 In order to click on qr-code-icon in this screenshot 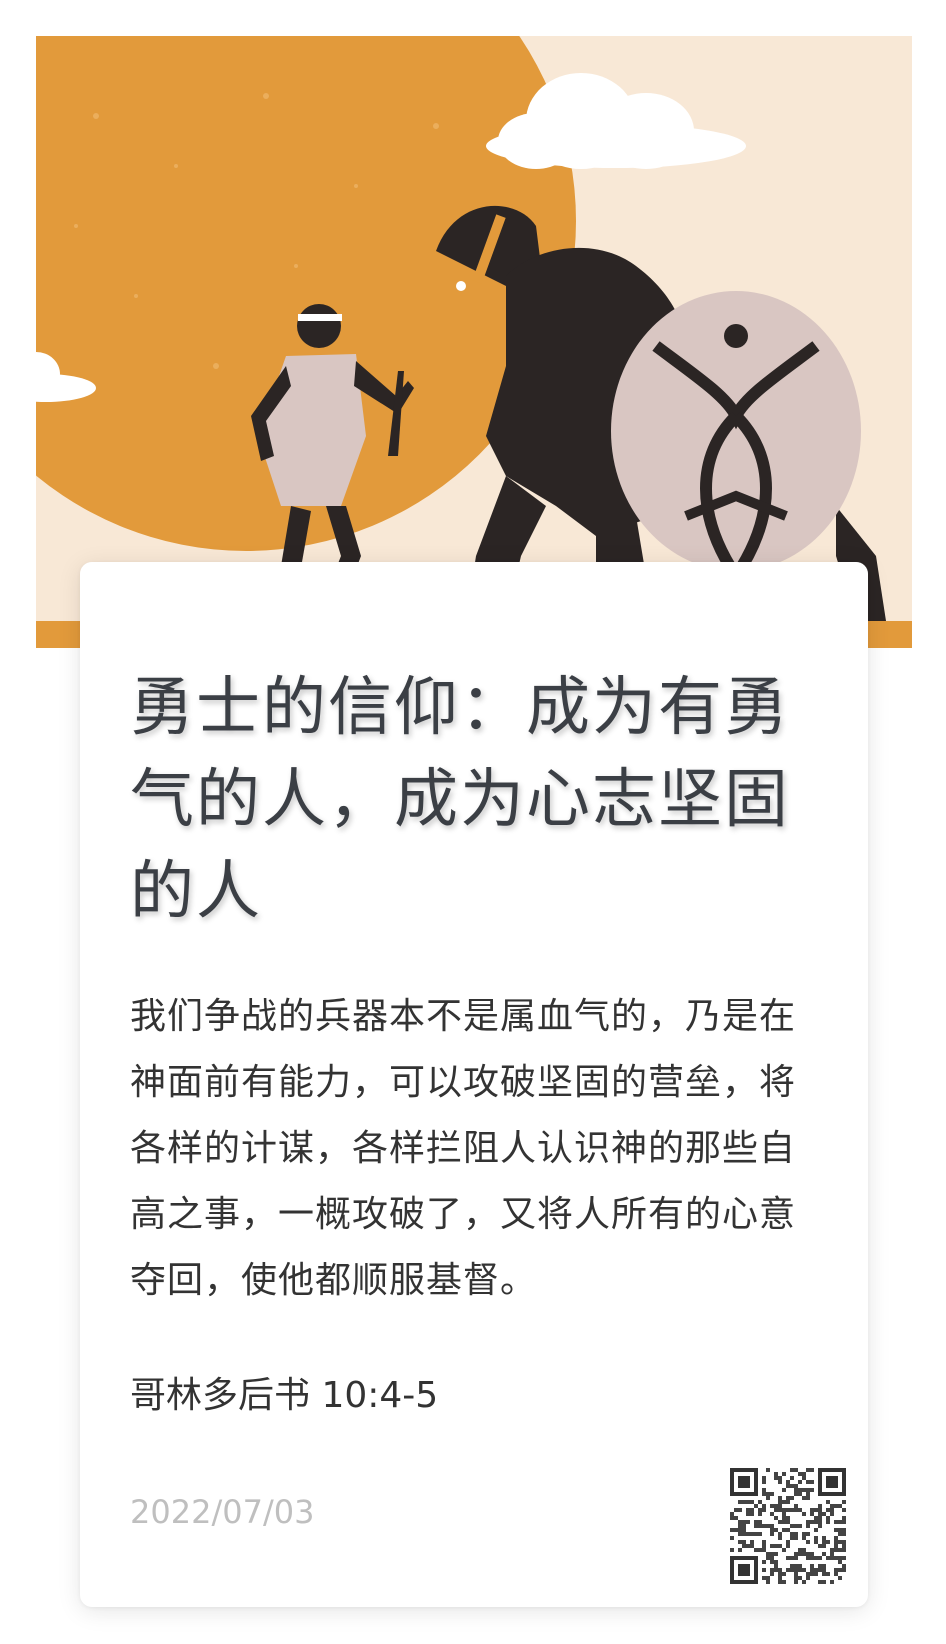, I will do `click(788, 1526)`.